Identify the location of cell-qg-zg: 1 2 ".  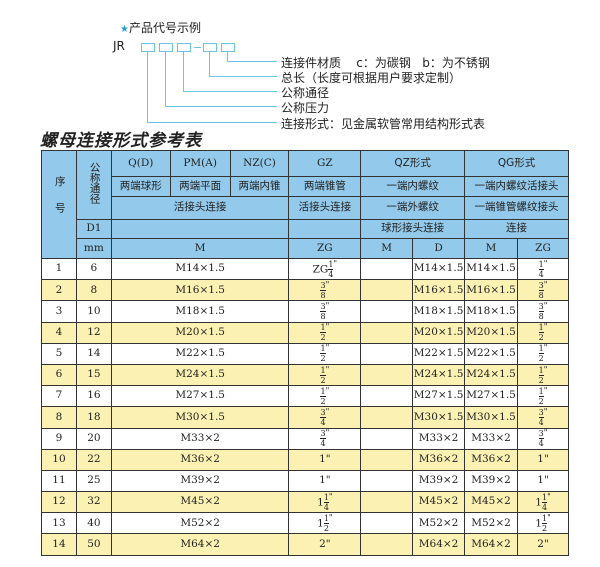
(543, 332).